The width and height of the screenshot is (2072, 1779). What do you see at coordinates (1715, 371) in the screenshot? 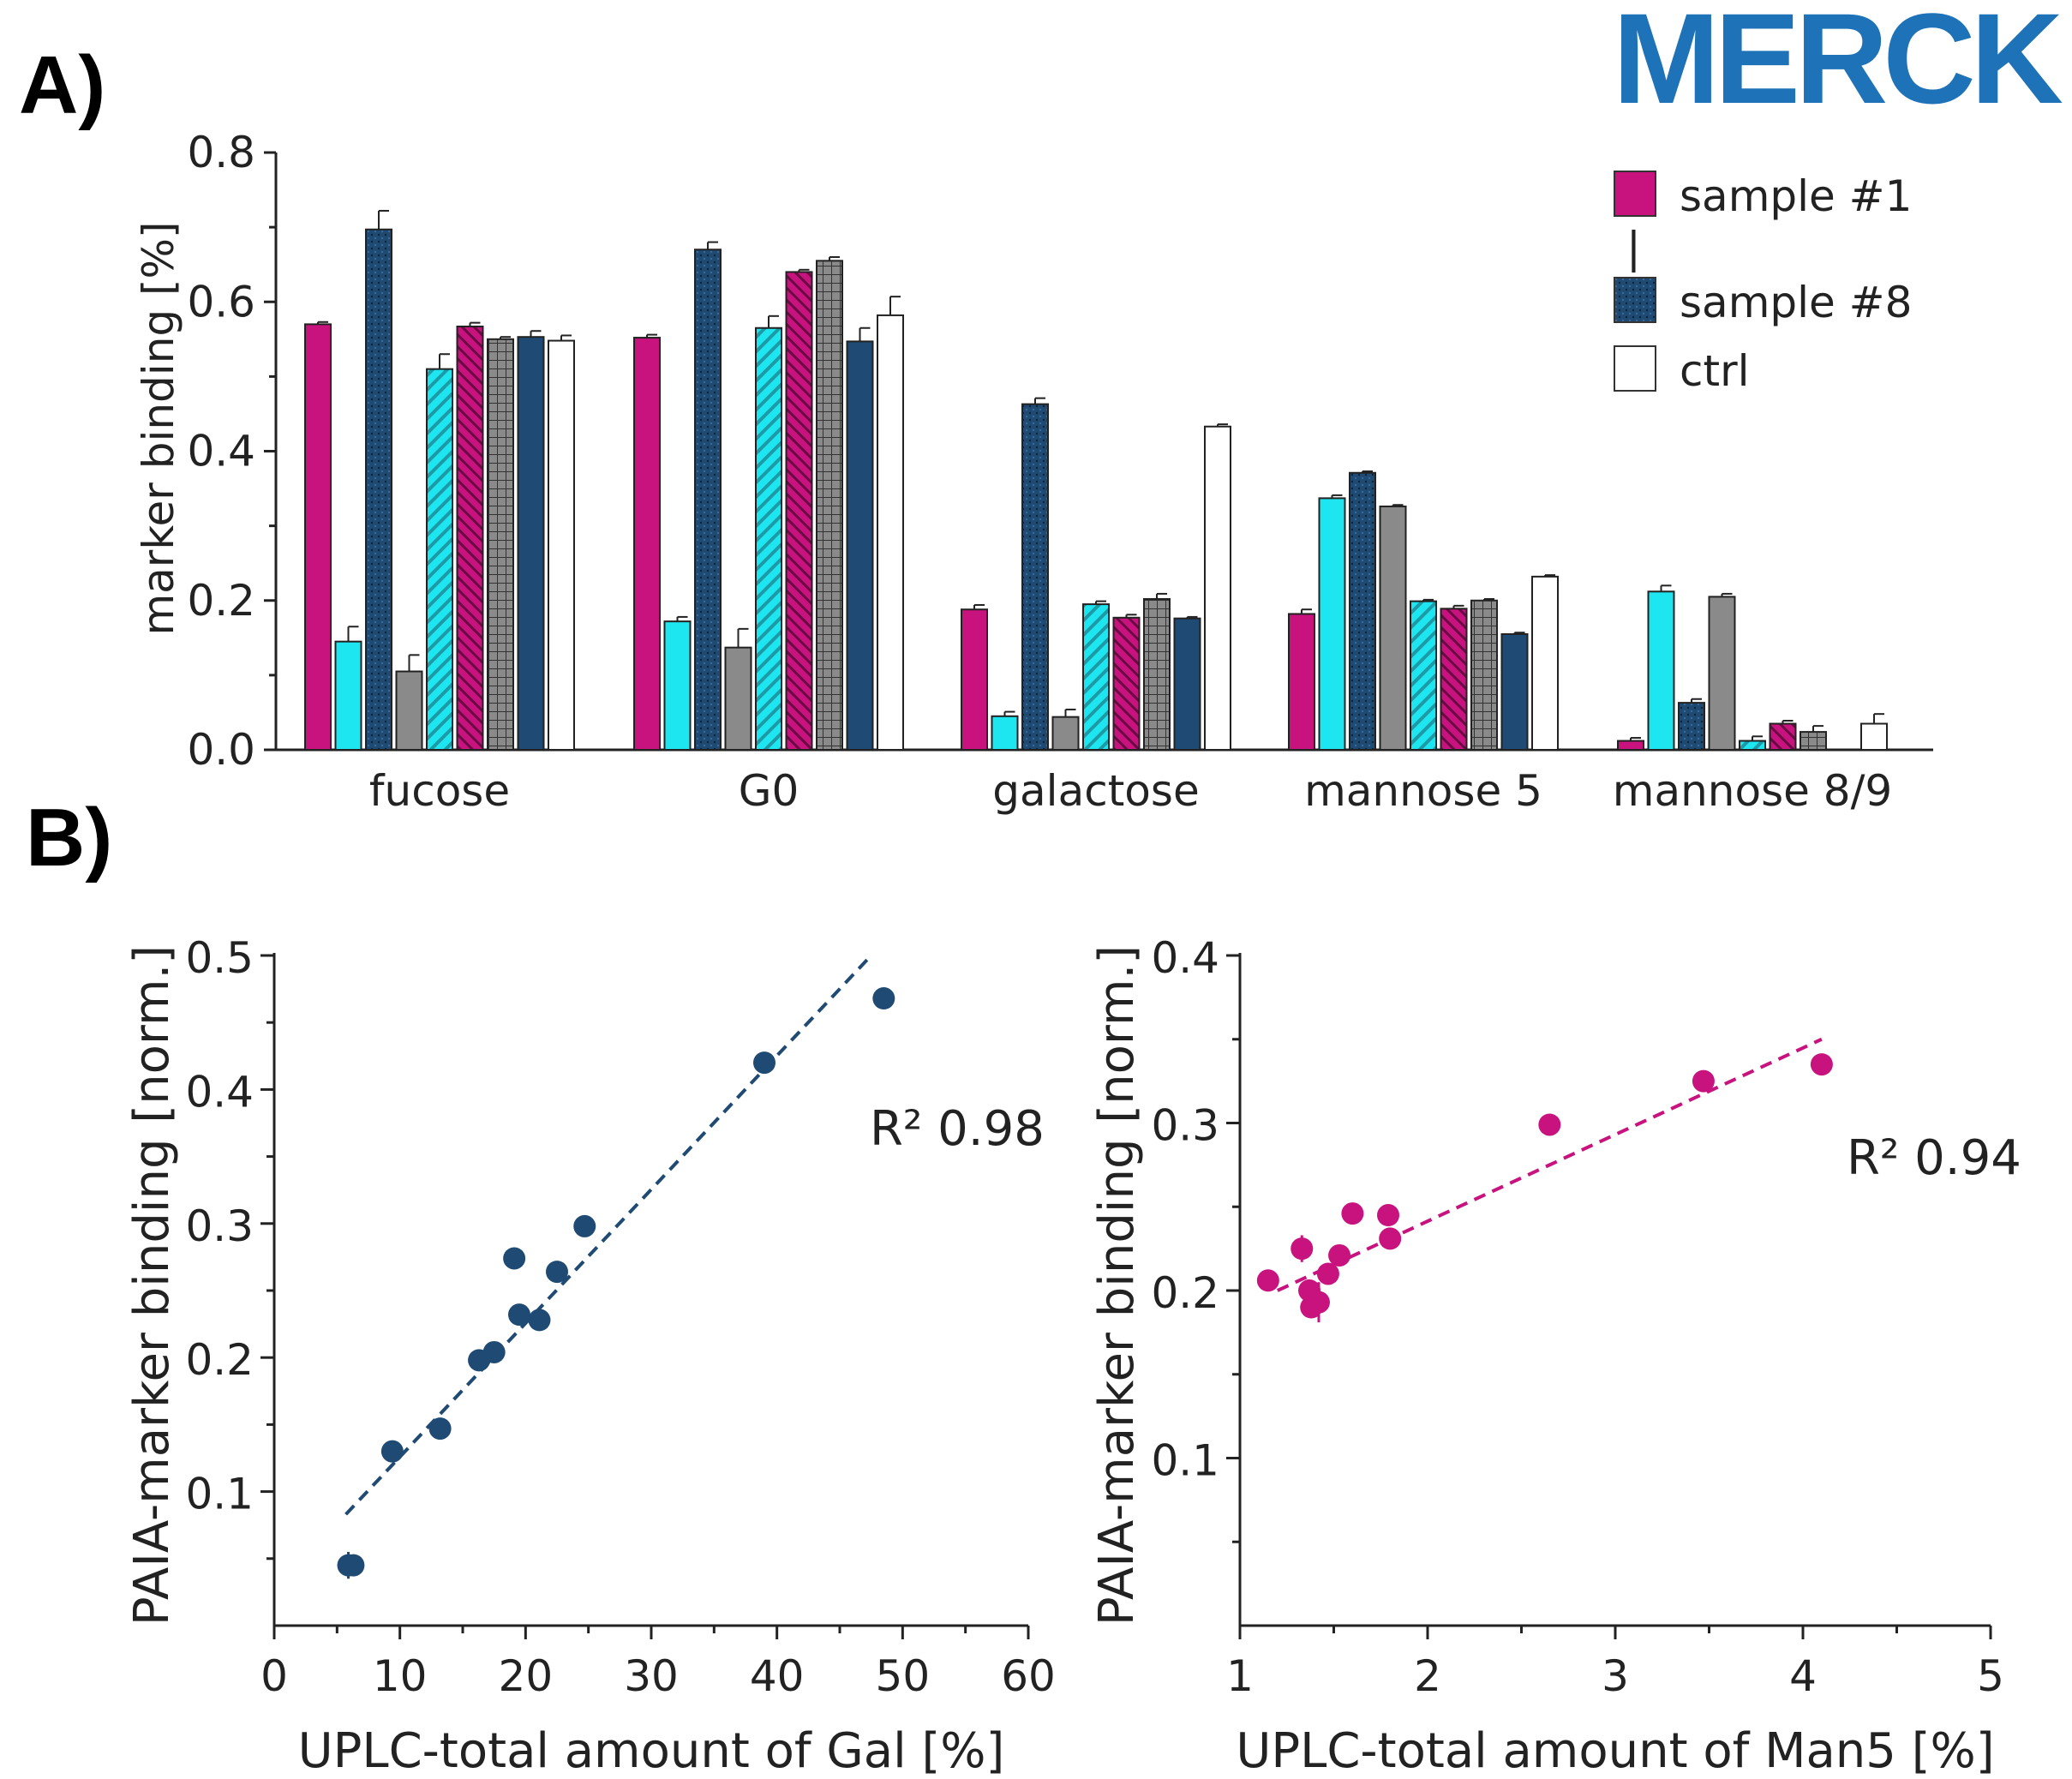
I see `legend-label-ctrl: ctrl` at bounding box center [1715, 371].